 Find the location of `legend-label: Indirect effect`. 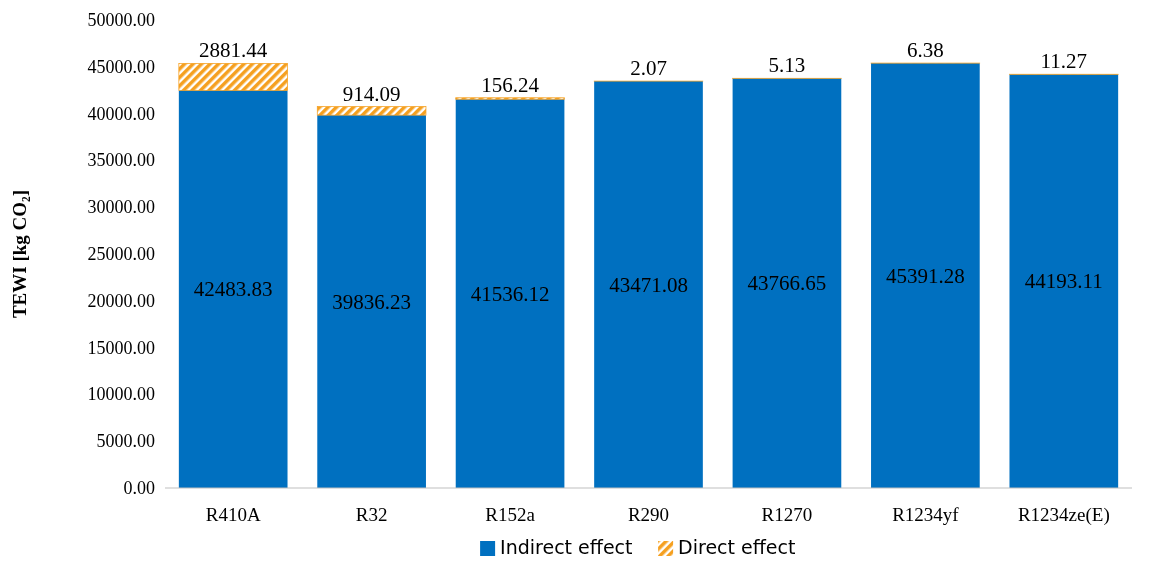

legend-label: Indirect effect is located at coordinates (566, 547).